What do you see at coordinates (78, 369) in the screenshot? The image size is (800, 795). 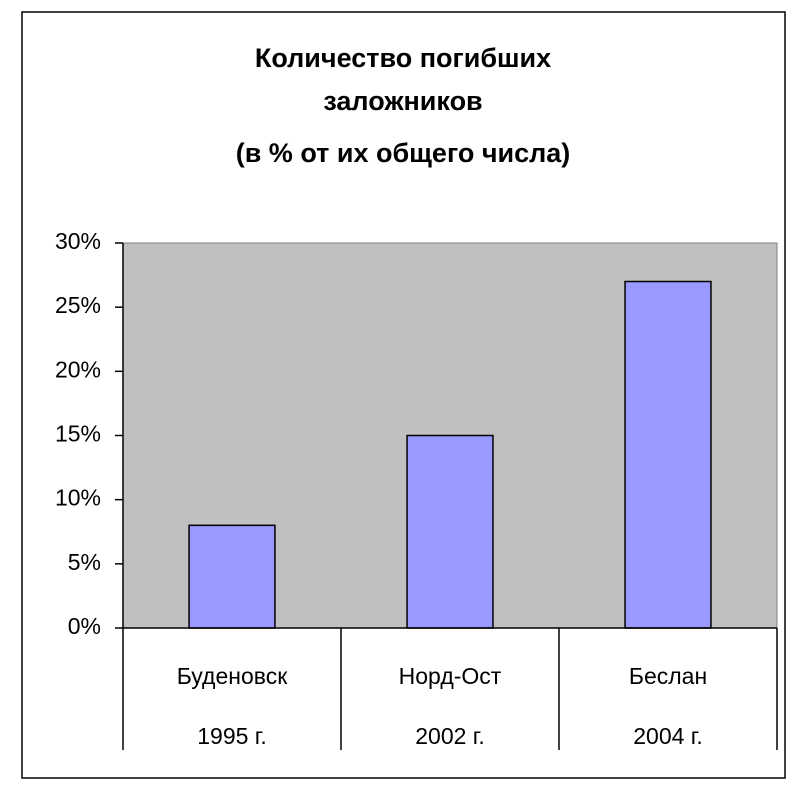 I see `y-tick-label: 20%` at bounding box center [78, 369].